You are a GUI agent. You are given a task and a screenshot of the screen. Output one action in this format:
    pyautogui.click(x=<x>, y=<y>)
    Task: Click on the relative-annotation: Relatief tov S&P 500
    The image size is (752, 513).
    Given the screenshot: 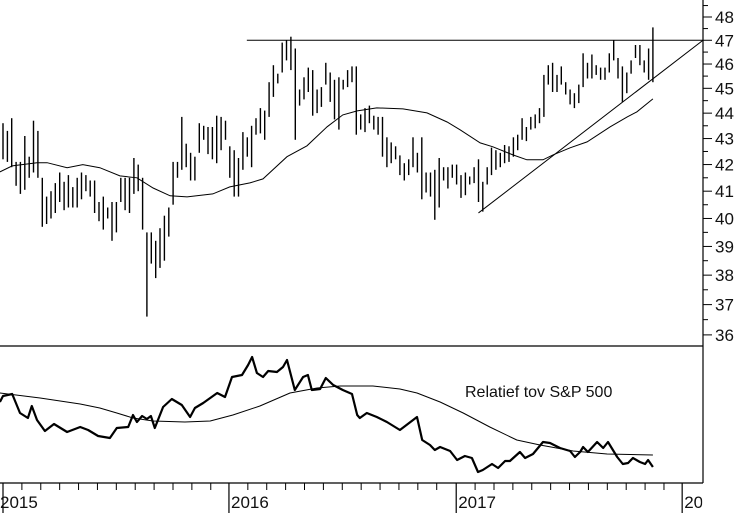 What is the action you would take?
    pyautogui.click(x=538, y=392)
    